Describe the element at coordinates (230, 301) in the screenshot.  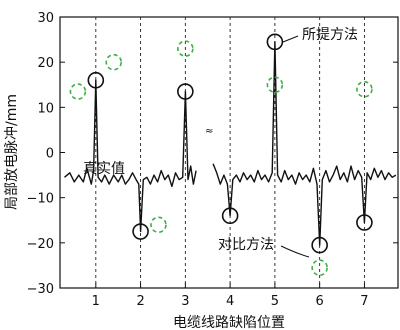
I see `x-tick-label-4: 4` at that location.